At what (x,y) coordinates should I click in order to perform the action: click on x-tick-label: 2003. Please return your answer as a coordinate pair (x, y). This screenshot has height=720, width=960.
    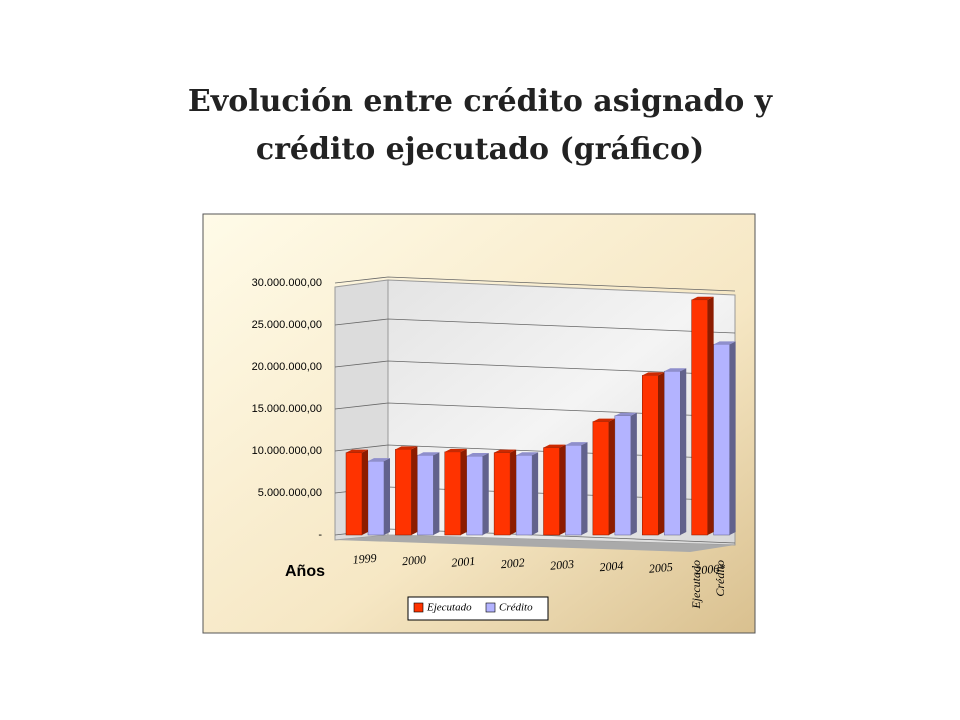
    Looking at the image, I should click on (562, 565).